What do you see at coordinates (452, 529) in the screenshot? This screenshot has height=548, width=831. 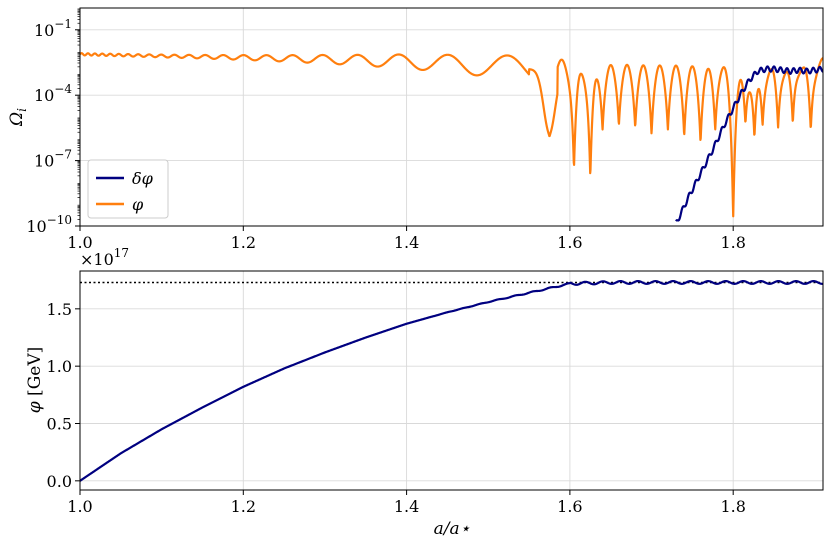 I see `bottom-x-axis-label: a/a⋆` at bounding box center [452, 529].